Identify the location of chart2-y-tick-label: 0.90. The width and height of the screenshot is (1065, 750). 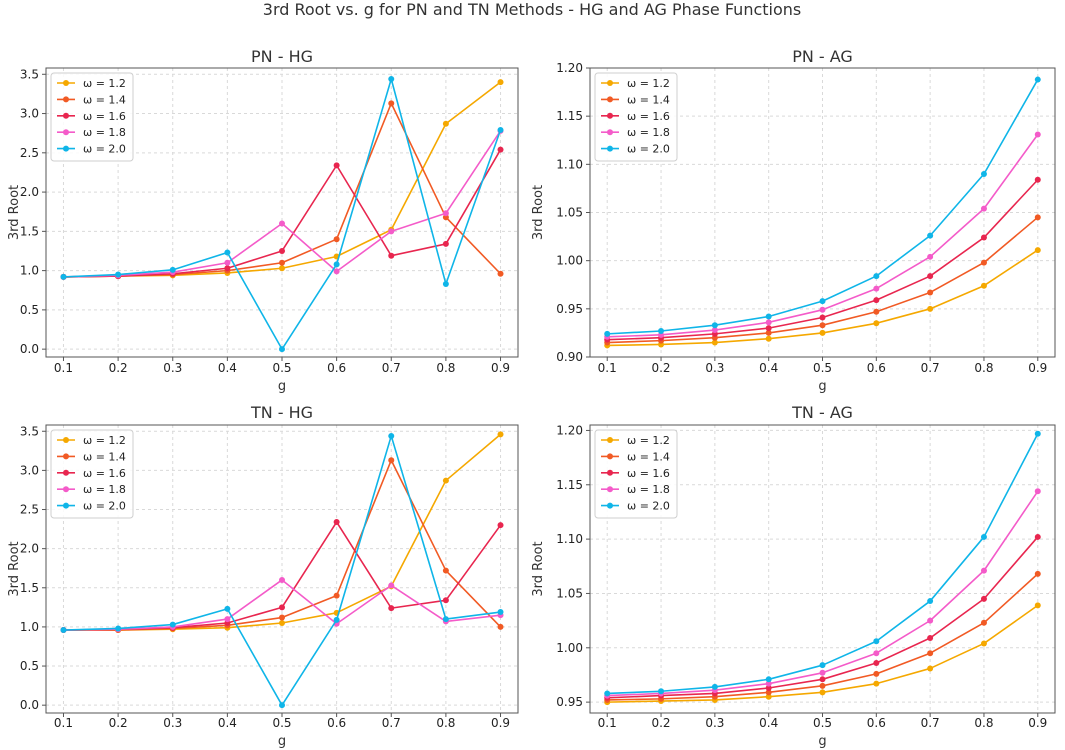
(569, 357).